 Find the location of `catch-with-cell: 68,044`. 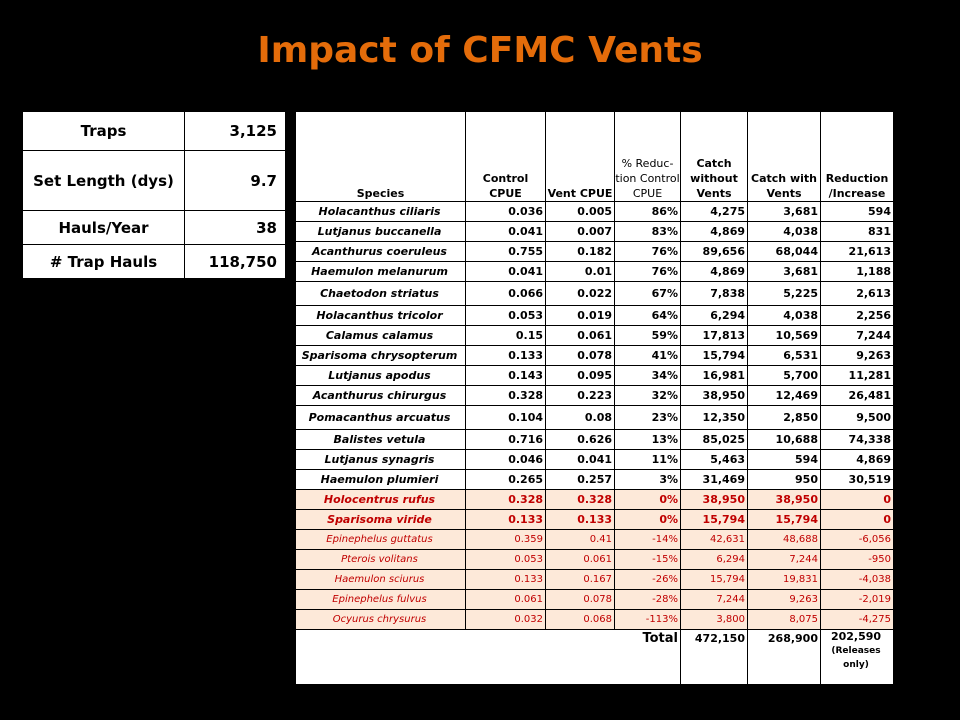

catch-with-cell: 68,044 is located at coordinates (784, 251).